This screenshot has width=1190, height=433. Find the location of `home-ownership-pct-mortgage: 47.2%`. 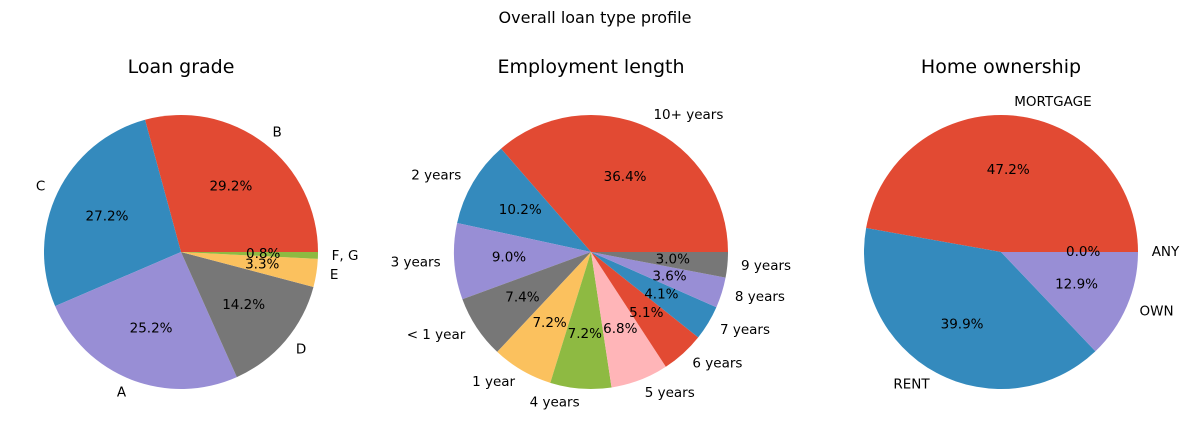

home-ownership-pct-mortgage: 47.2% is located at coordinates (1008, 170).